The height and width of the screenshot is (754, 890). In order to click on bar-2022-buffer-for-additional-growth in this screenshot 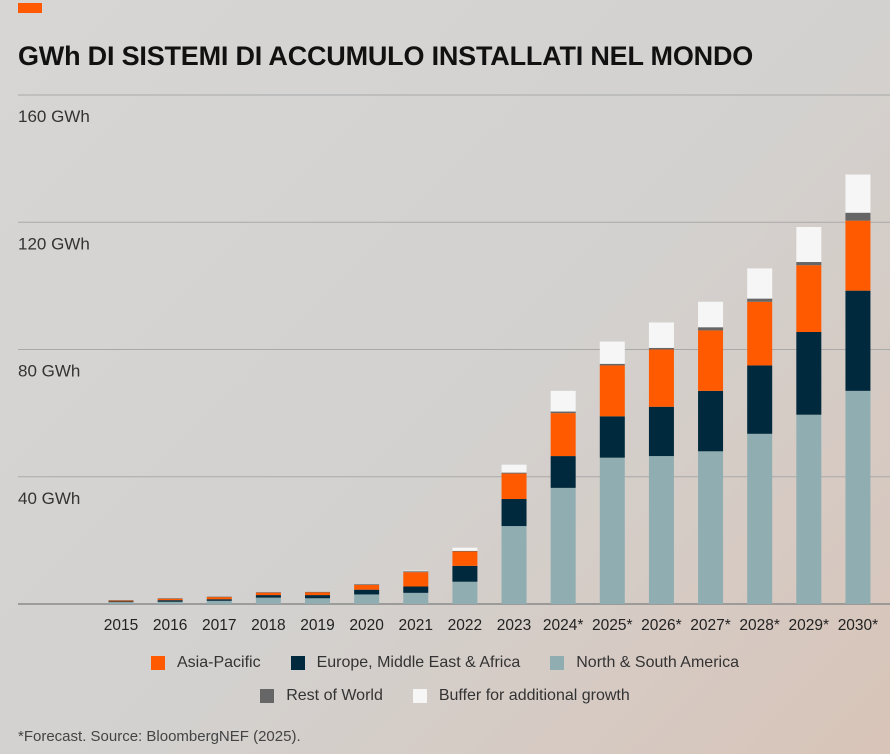, I will do `click(465, 549)`.